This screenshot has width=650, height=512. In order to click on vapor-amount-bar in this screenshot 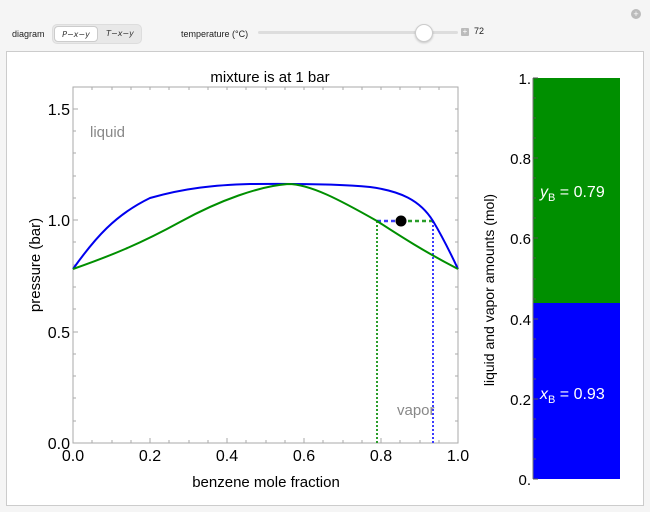, I will do `click(576, 190)`.